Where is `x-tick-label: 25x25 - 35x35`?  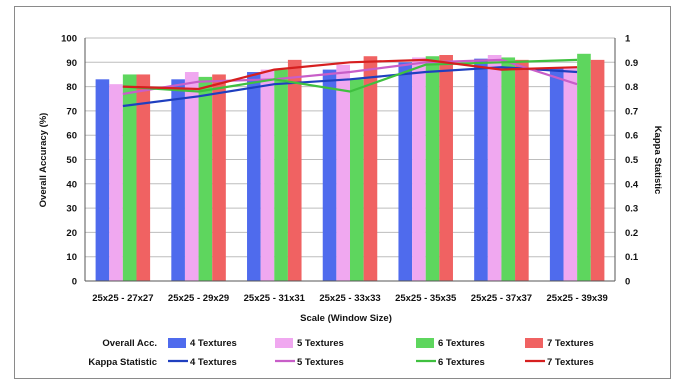 x-tick-label: 25x25 - 35x35 is located at coordinates (426, 298).